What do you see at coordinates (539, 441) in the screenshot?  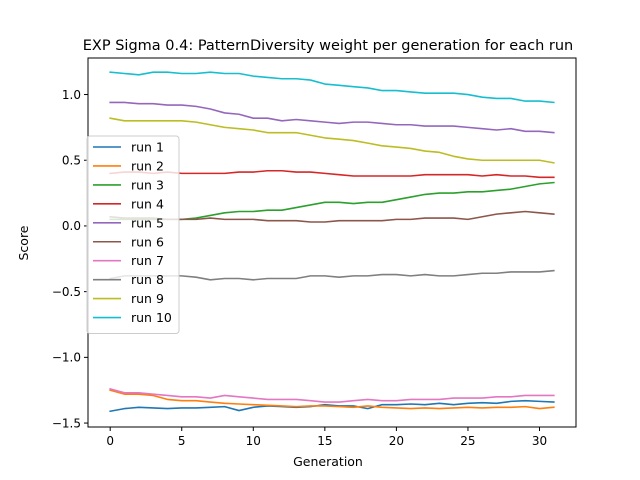 I see `x-tick-label: 30` at bounding box center [539, 441].